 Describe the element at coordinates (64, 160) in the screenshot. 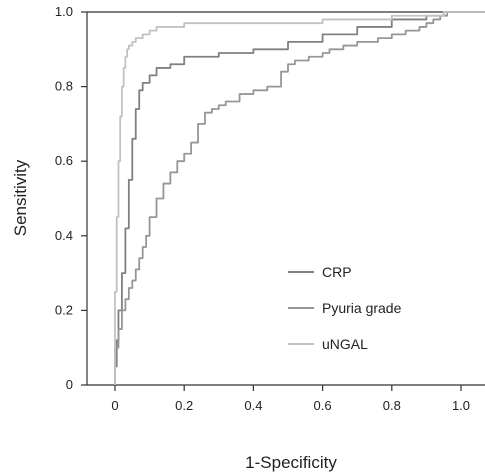

I see `y-tick-label: 0.6` at that location.